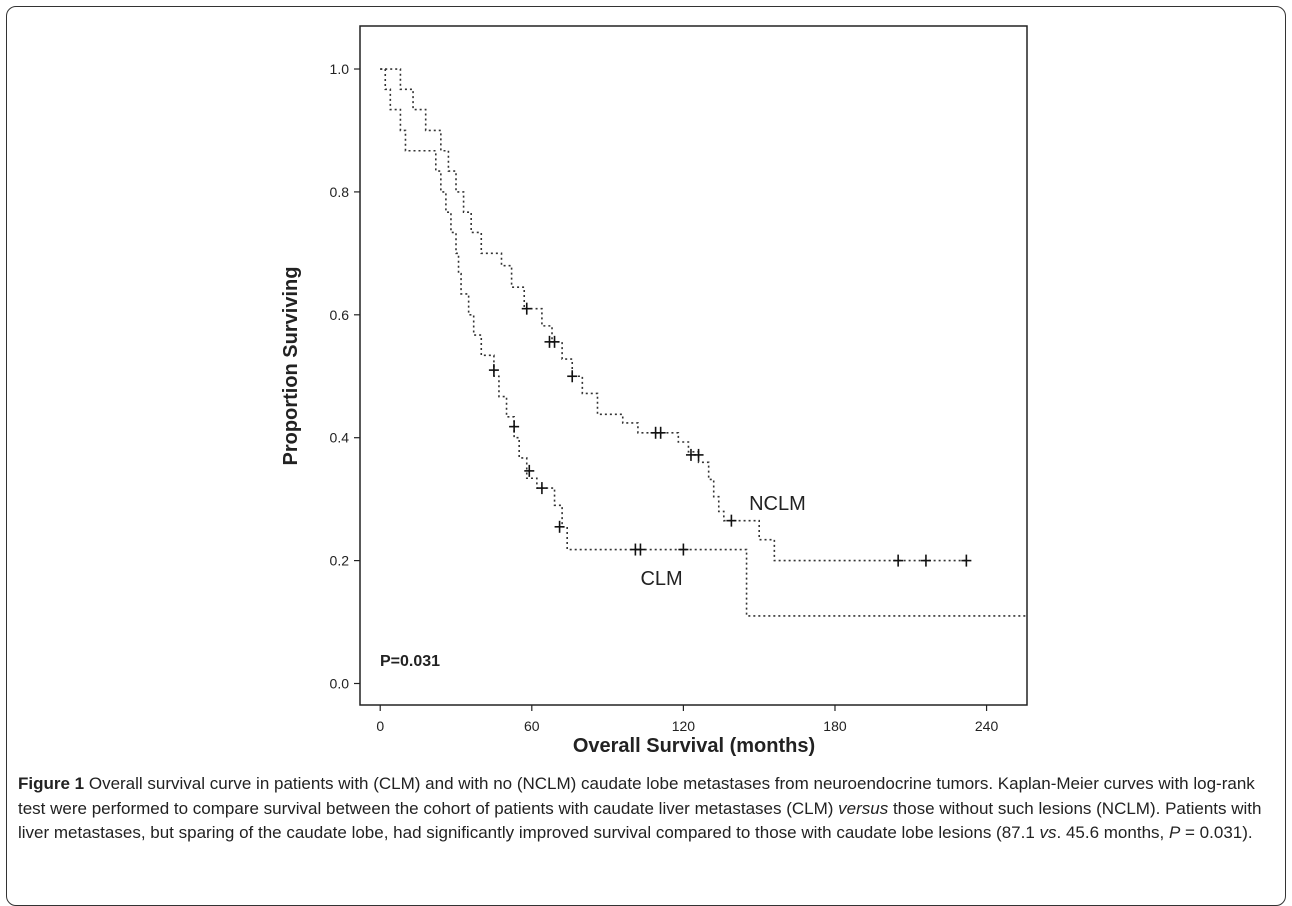 The width and height of the screenshot is (1292, 906). I want to click on x-tick-label: 180, so click(835, 726).